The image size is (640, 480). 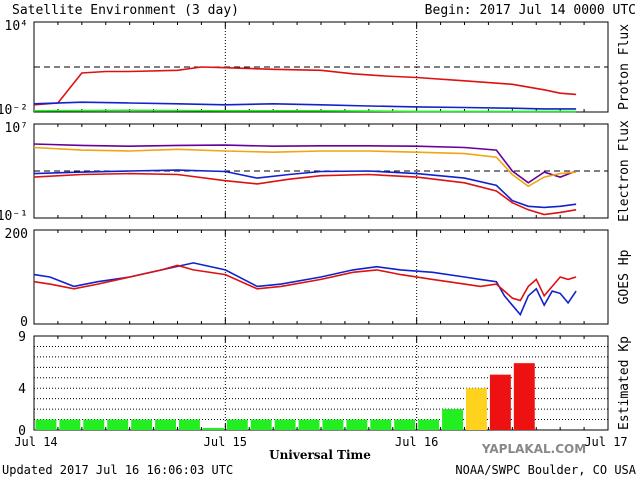 What do you see at coordinates (22, 389) in the screenshot?
I see `y-tick-label: 4` at bounding box center [22, 389].